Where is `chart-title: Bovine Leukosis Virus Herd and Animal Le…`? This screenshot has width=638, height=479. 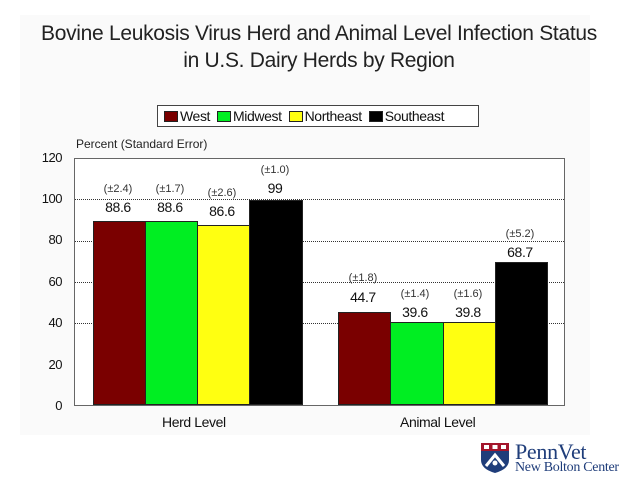 chart-title: Bovine Leukosis Virus Herd and Animal Le… is located at coordinates (319, 47).